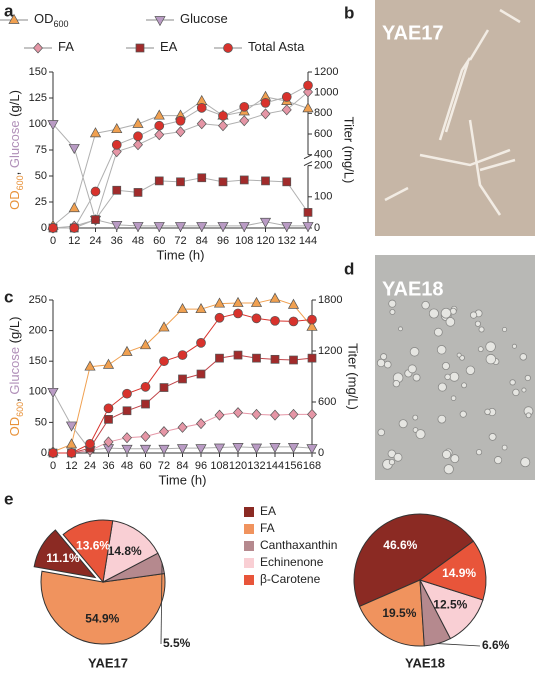 This screenshot has width=535, height=676. What do you see at coordinates (63, 558) in the screenshot?
I see `pie-value-label: 11.1%` at bounding box center [63, 558].